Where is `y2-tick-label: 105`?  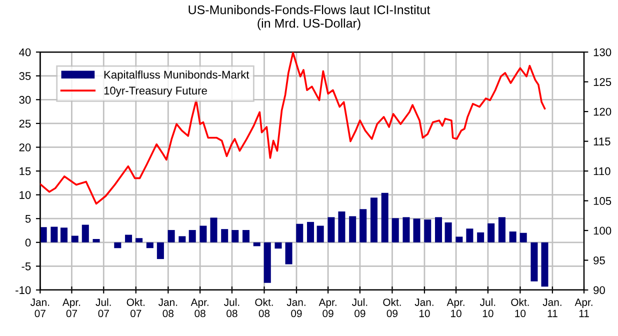
y2-tick-label: 105 is located at coordinates (603, 201).